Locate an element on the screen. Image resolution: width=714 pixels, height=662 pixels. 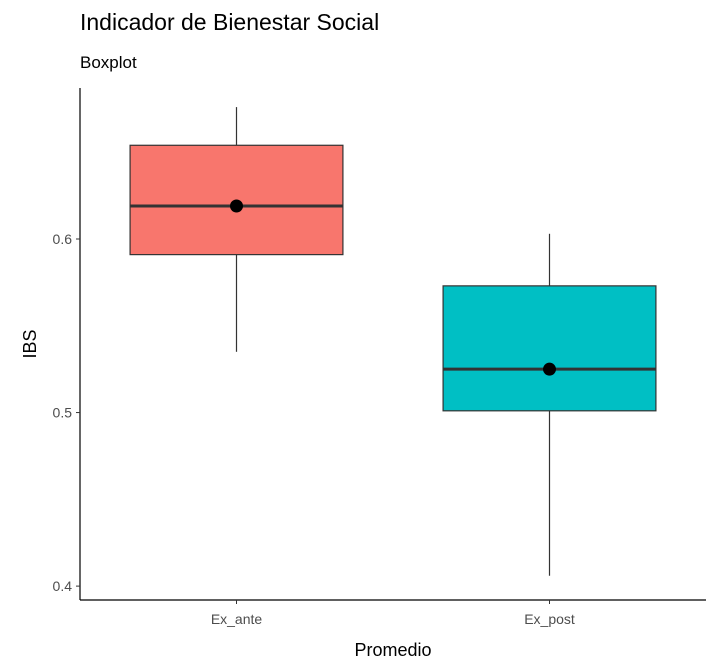
box is located at coordinates (549, 348).